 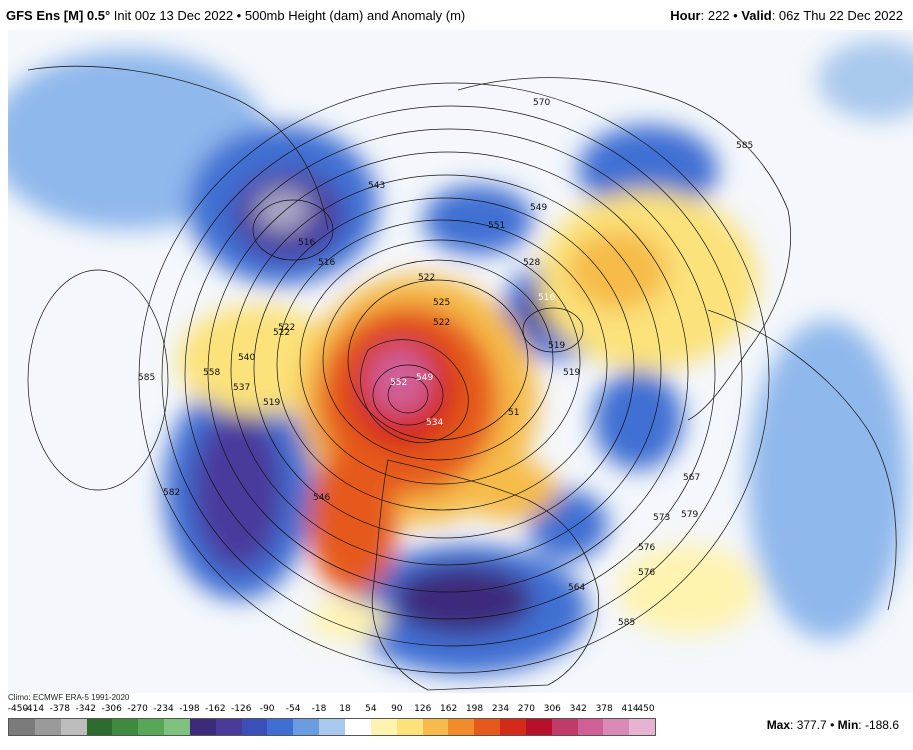 What do you see at coordinates (371, 709) in the screenshot?
I see `colorbar-tick-label: 54` at bounding box center [371, 709].